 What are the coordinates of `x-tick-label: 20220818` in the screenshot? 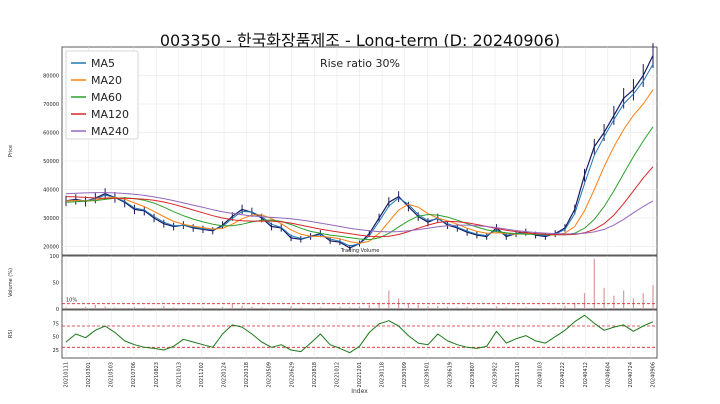 It's located at (315, 374).